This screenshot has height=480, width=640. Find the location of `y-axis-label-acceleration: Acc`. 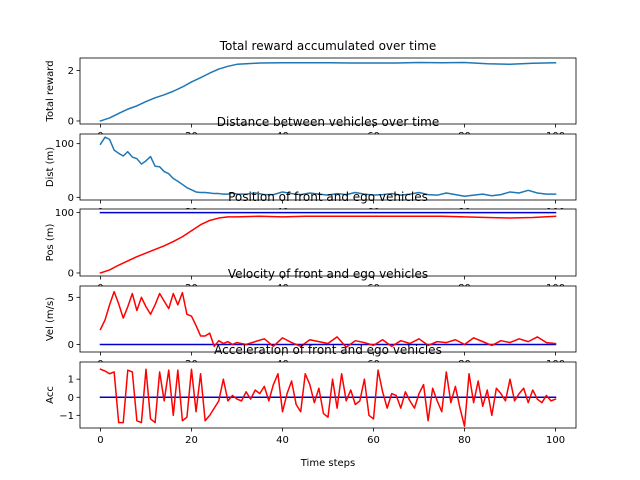

y-axis-label-acceleration: Acc is located at coordinates (50, 395).